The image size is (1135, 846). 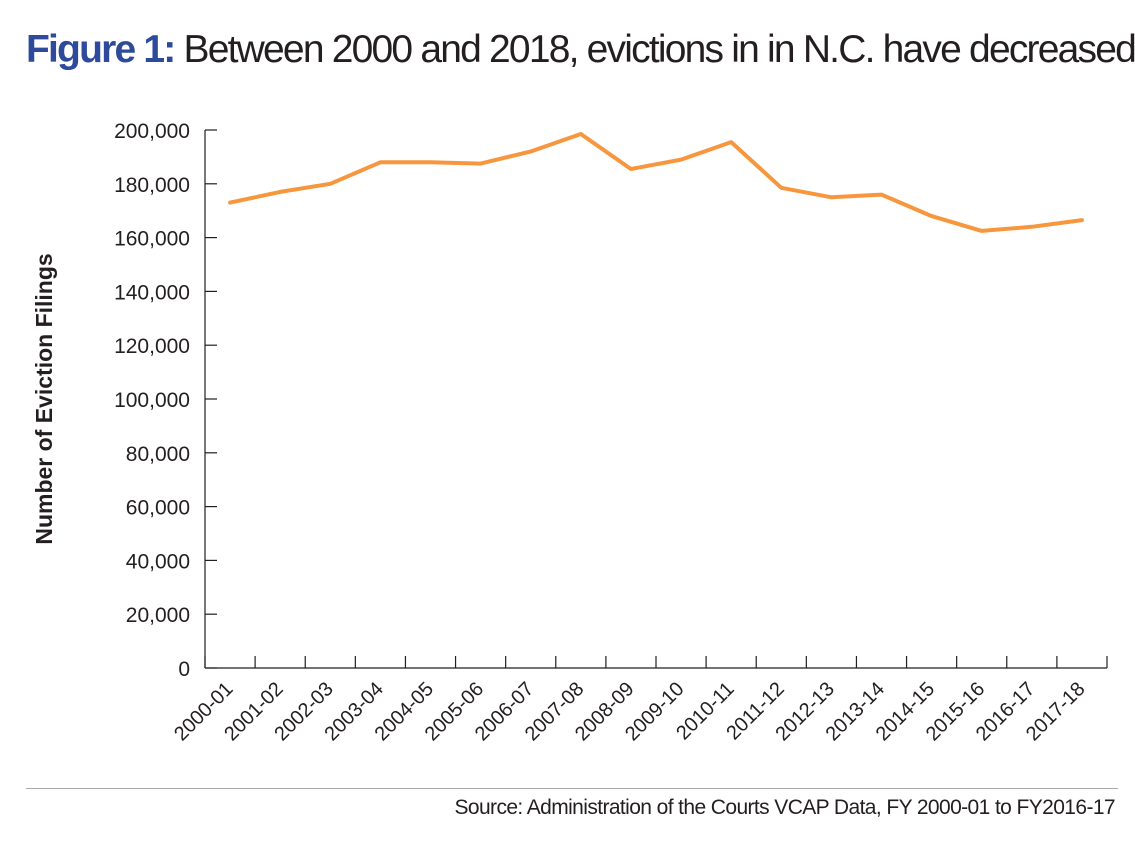 I want to click on y-tick-label: 60,000, so click(x=158, y=508).